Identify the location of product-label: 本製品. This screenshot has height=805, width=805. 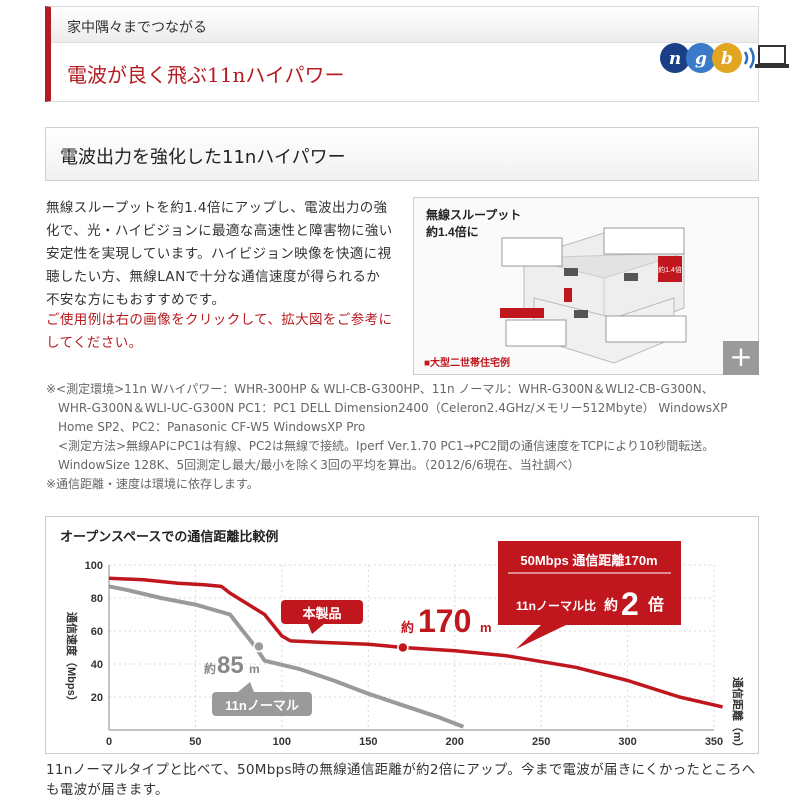
(321, 613).